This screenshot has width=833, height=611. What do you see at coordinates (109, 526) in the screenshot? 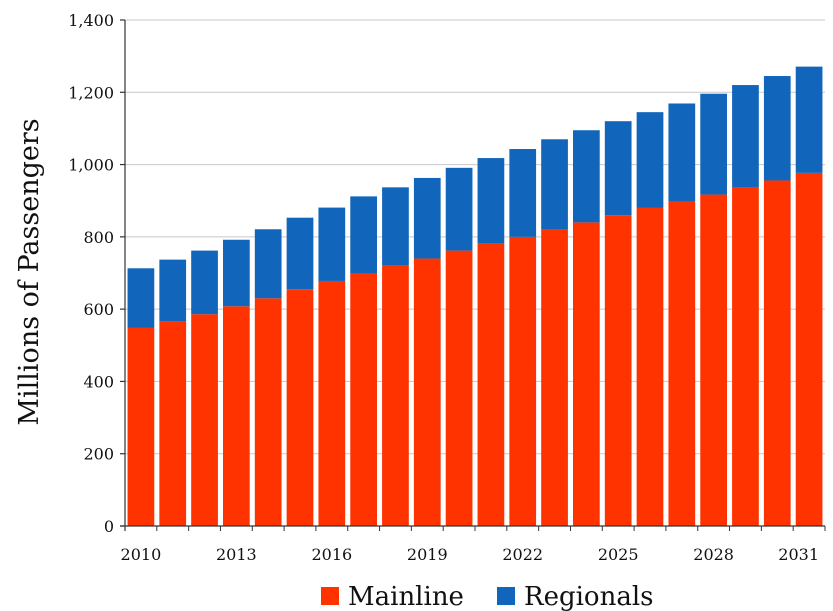
I see `y-tick-label: 0` at bounding box center [109, 526].